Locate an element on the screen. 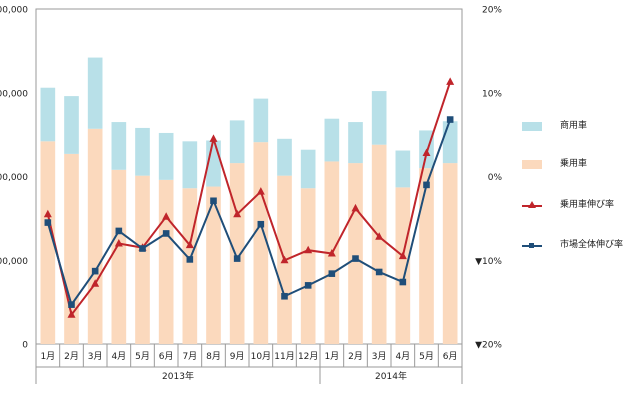 The height and width of the screenshot is (400, 640). legend-label-passenger-growth: 乗用車伸び率 is located at coordinates (587, 205).